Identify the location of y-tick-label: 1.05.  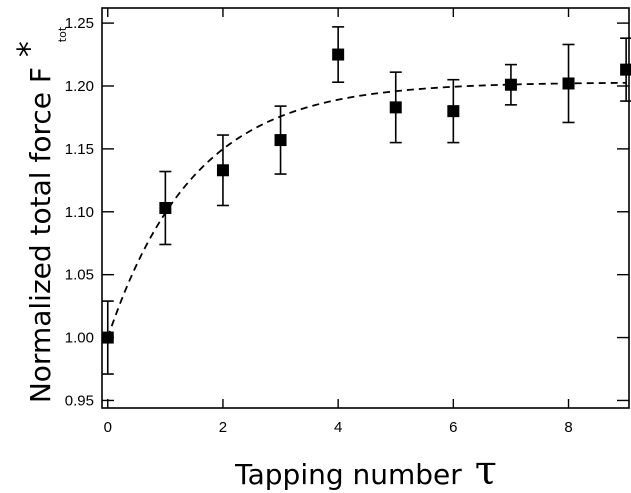
(79, 275).